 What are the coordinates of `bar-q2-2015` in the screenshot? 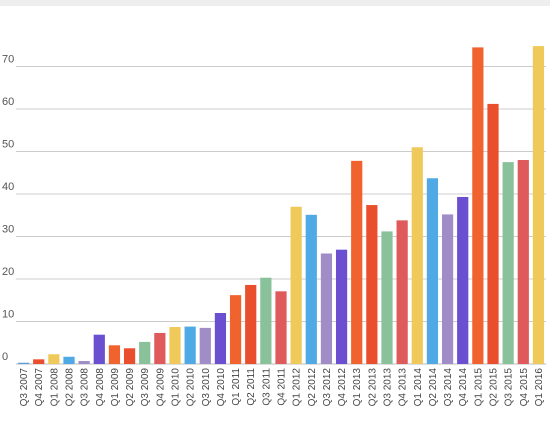 It's located at (493, 234).